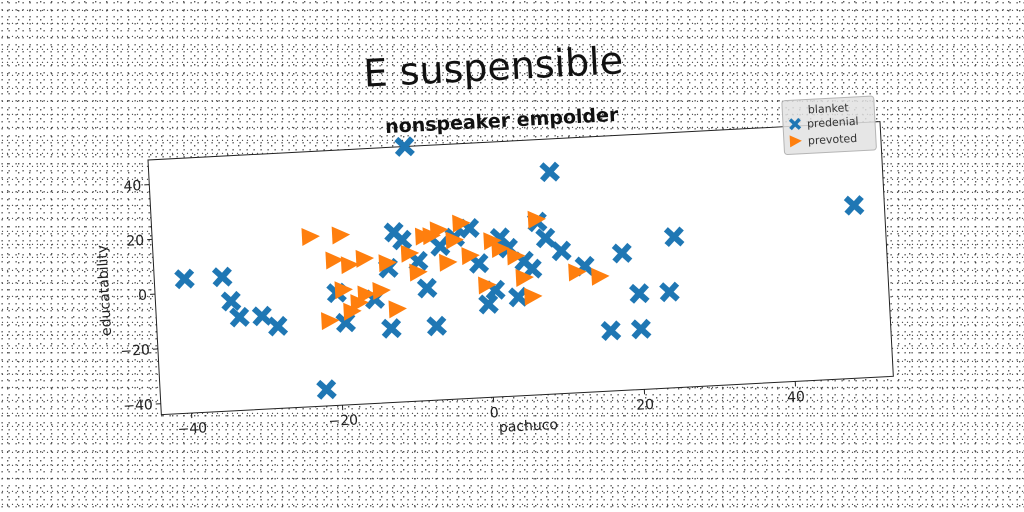 This screenshot has width=1024, height=512. Describe the element at coordinates (795, 141) in the screenshot. I see `legend-swatch-prevoted` at that location.